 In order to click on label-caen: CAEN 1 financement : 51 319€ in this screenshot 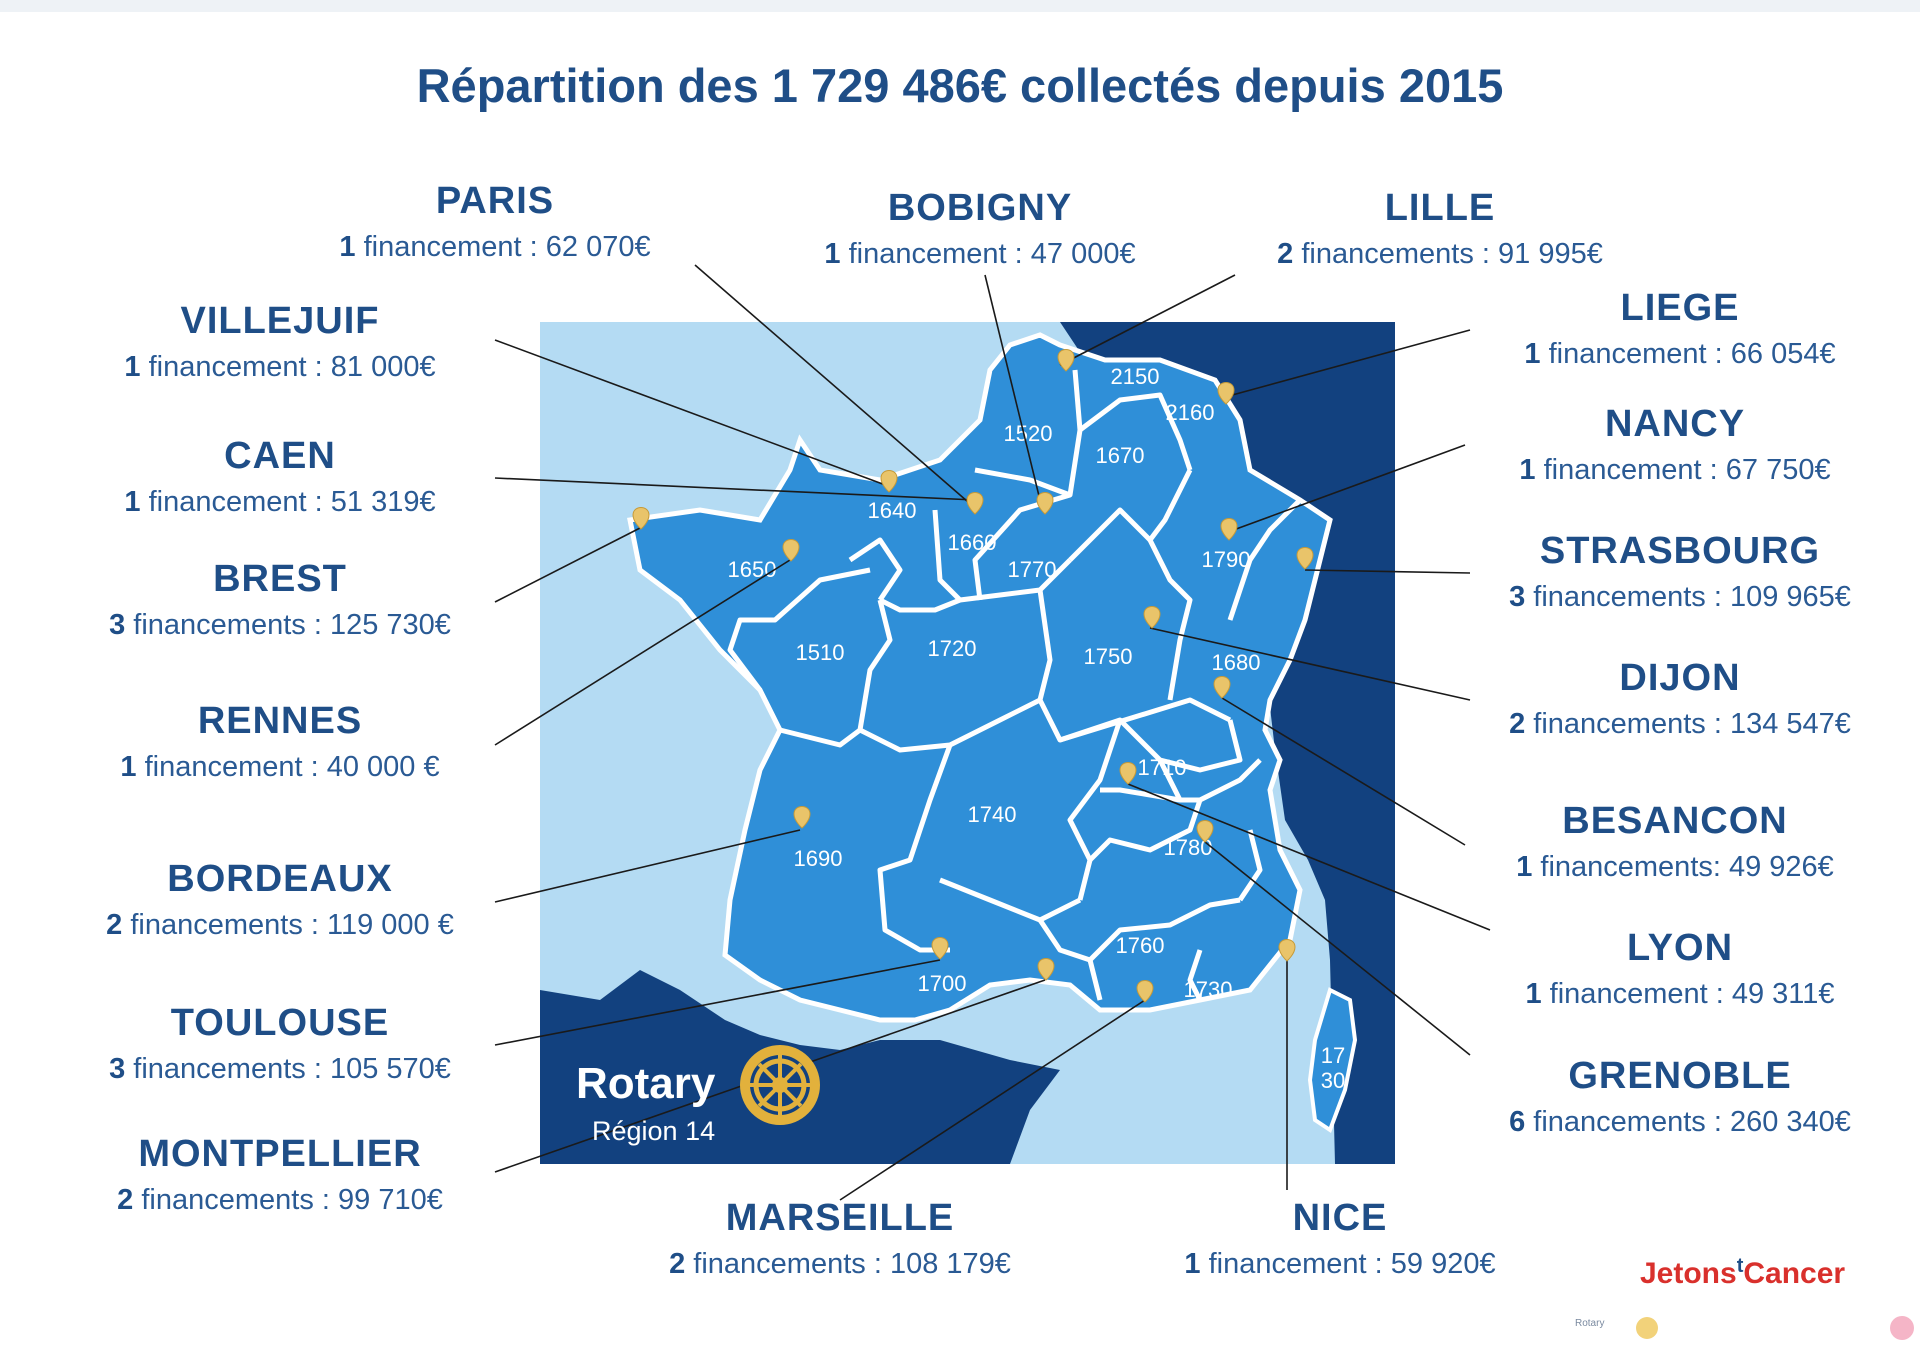, I will do `click(280, 477)`.